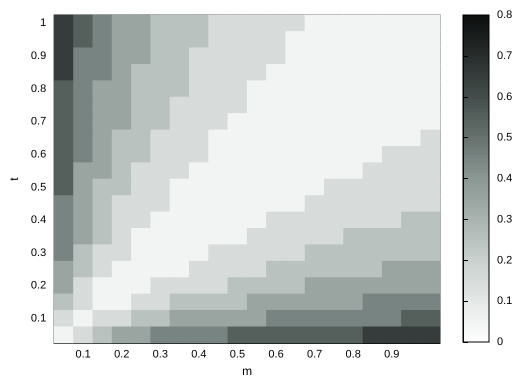 This screenshot has height=382, width=518. I want to click on color-bar-label: 0, so click(500, 342).